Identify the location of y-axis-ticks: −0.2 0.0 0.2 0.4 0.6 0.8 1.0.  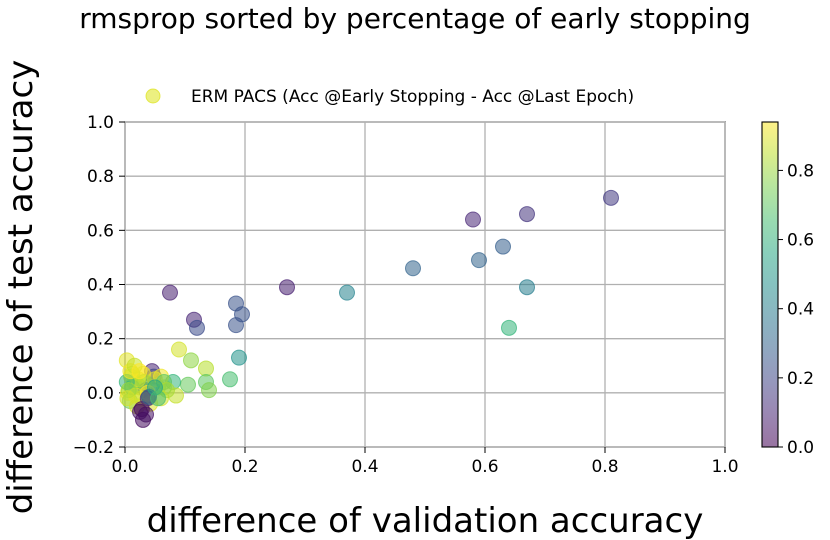
(99, 285).